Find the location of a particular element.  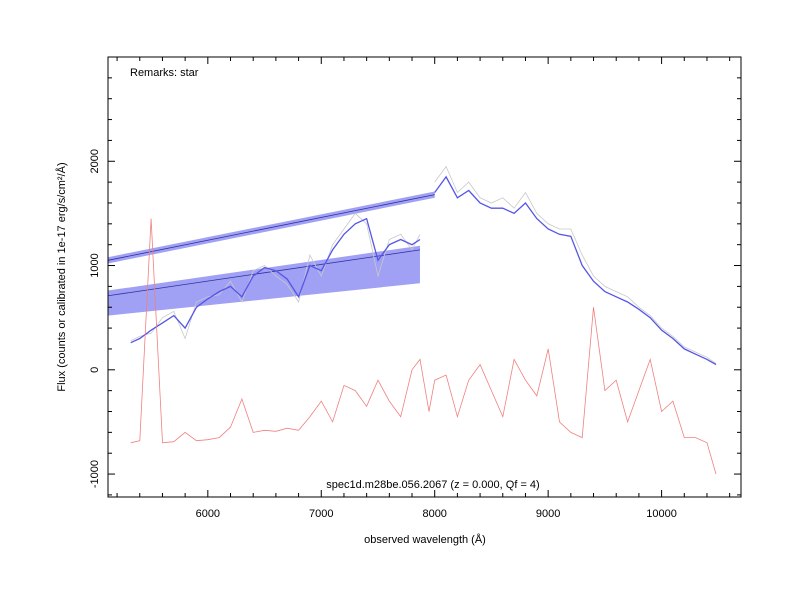

x-tick-label: 9000 is located at coordinates (548, 514).